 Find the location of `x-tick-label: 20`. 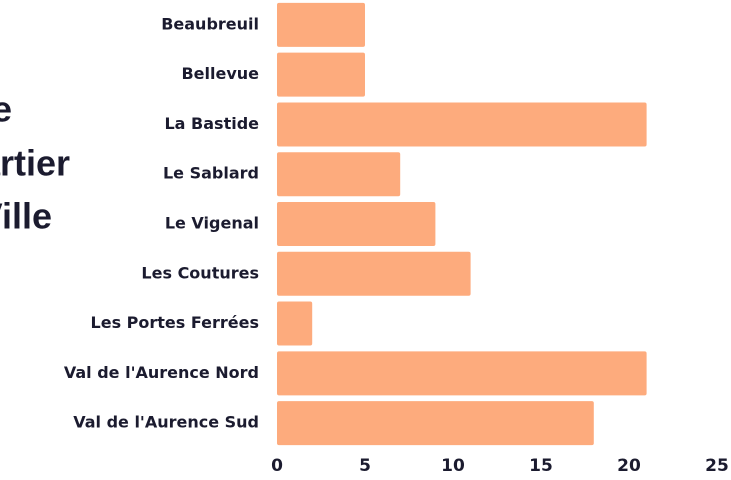

x-tick-label: 20 is located at coordinates (629, 466).